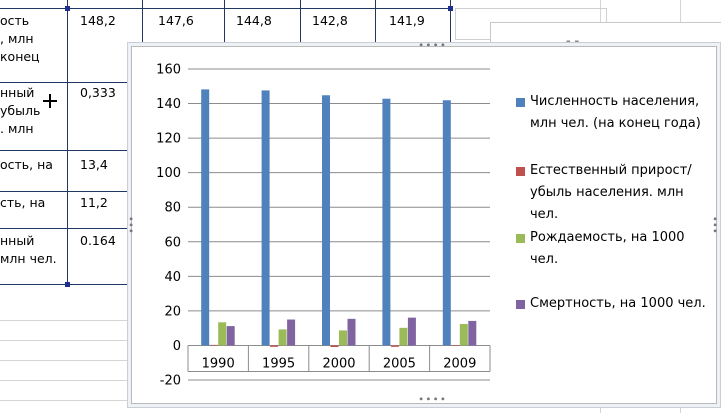 Image resolution: width=721 pixels, height=413 pixels. Describe the element at coordinates (399, 363) in the screenshot. I see `x-tick-label: 2005` at that location.